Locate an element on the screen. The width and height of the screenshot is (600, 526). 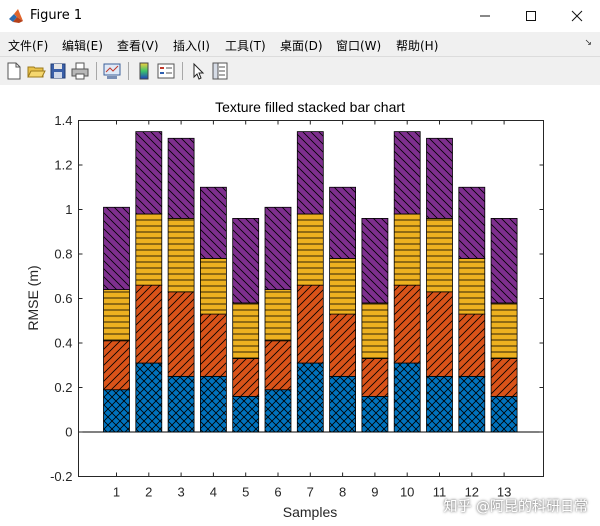
menu-view: 查看(V) is located at coordinates (138, 46).